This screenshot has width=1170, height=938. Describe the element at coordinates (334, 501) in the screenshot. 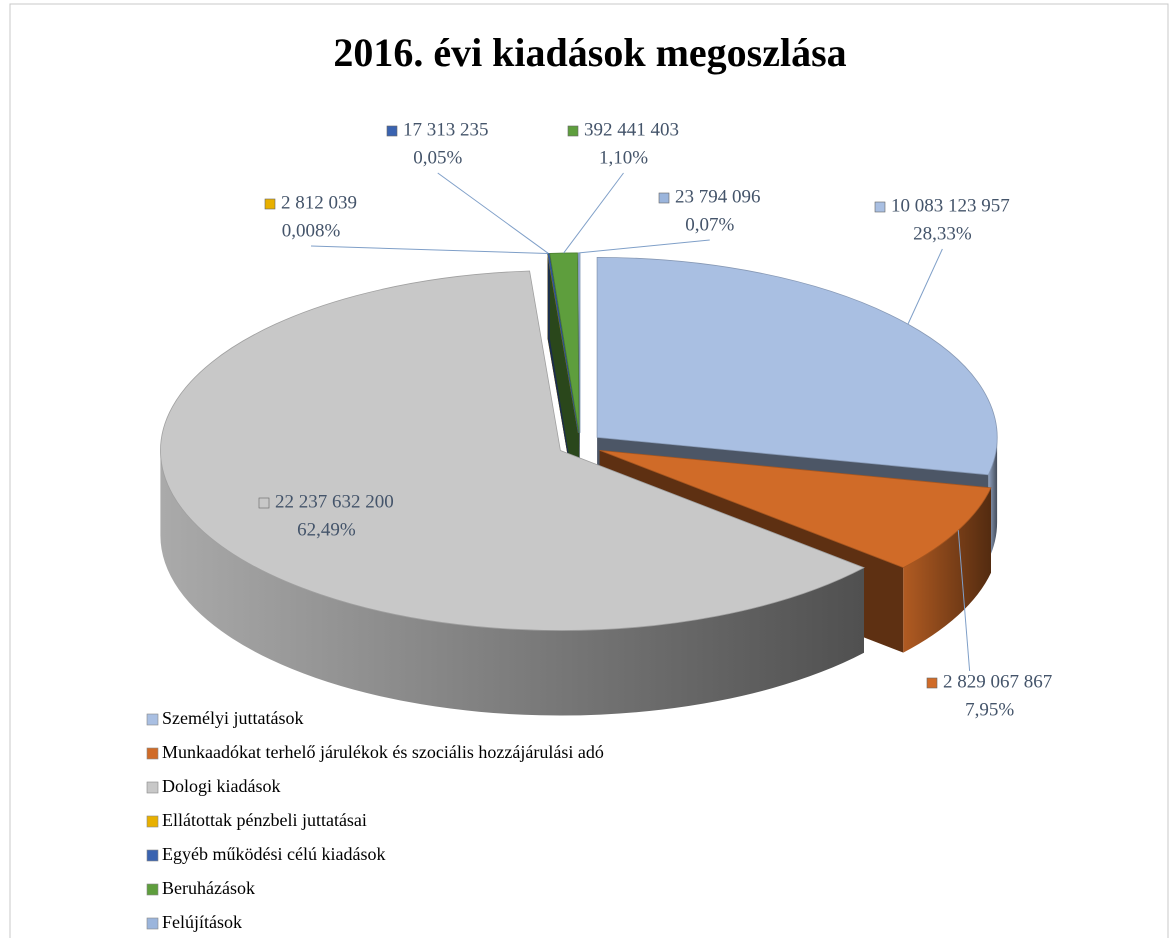

I see `data-label: 22 237 632 200` at that location.